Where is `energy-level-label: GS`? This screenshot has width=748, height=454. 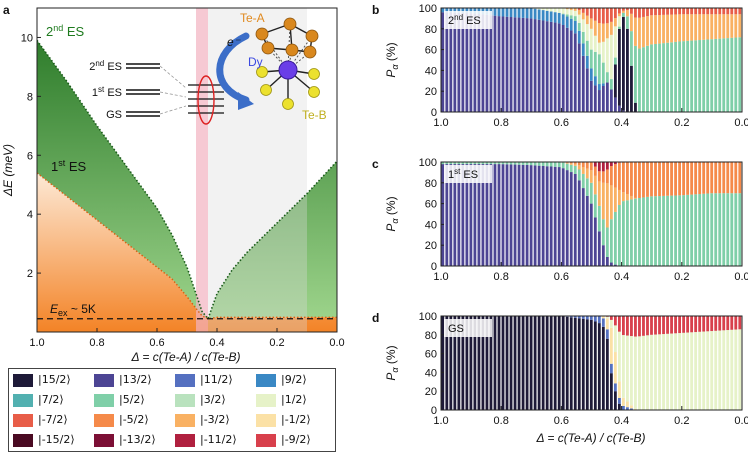 energy-level-label: GS is located at coordinates (114, 115).